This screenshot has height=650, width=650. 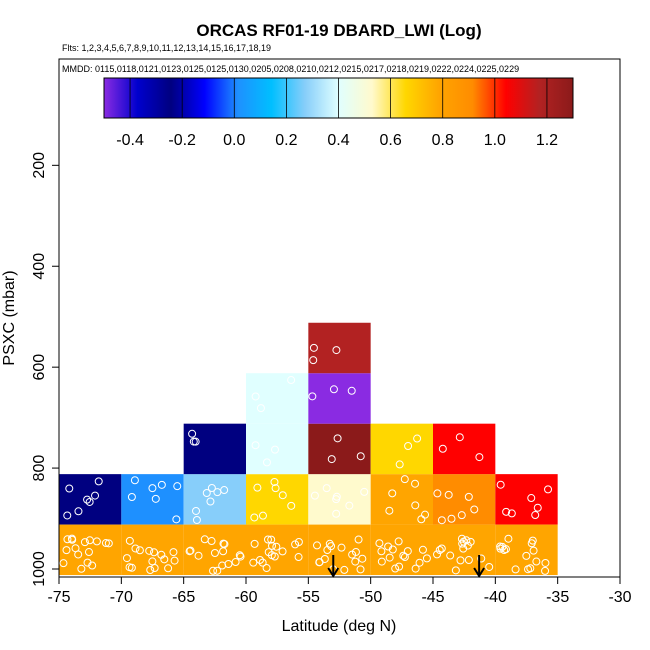 I want to click on x-tick-label: -45, so click(x=432, y=597).